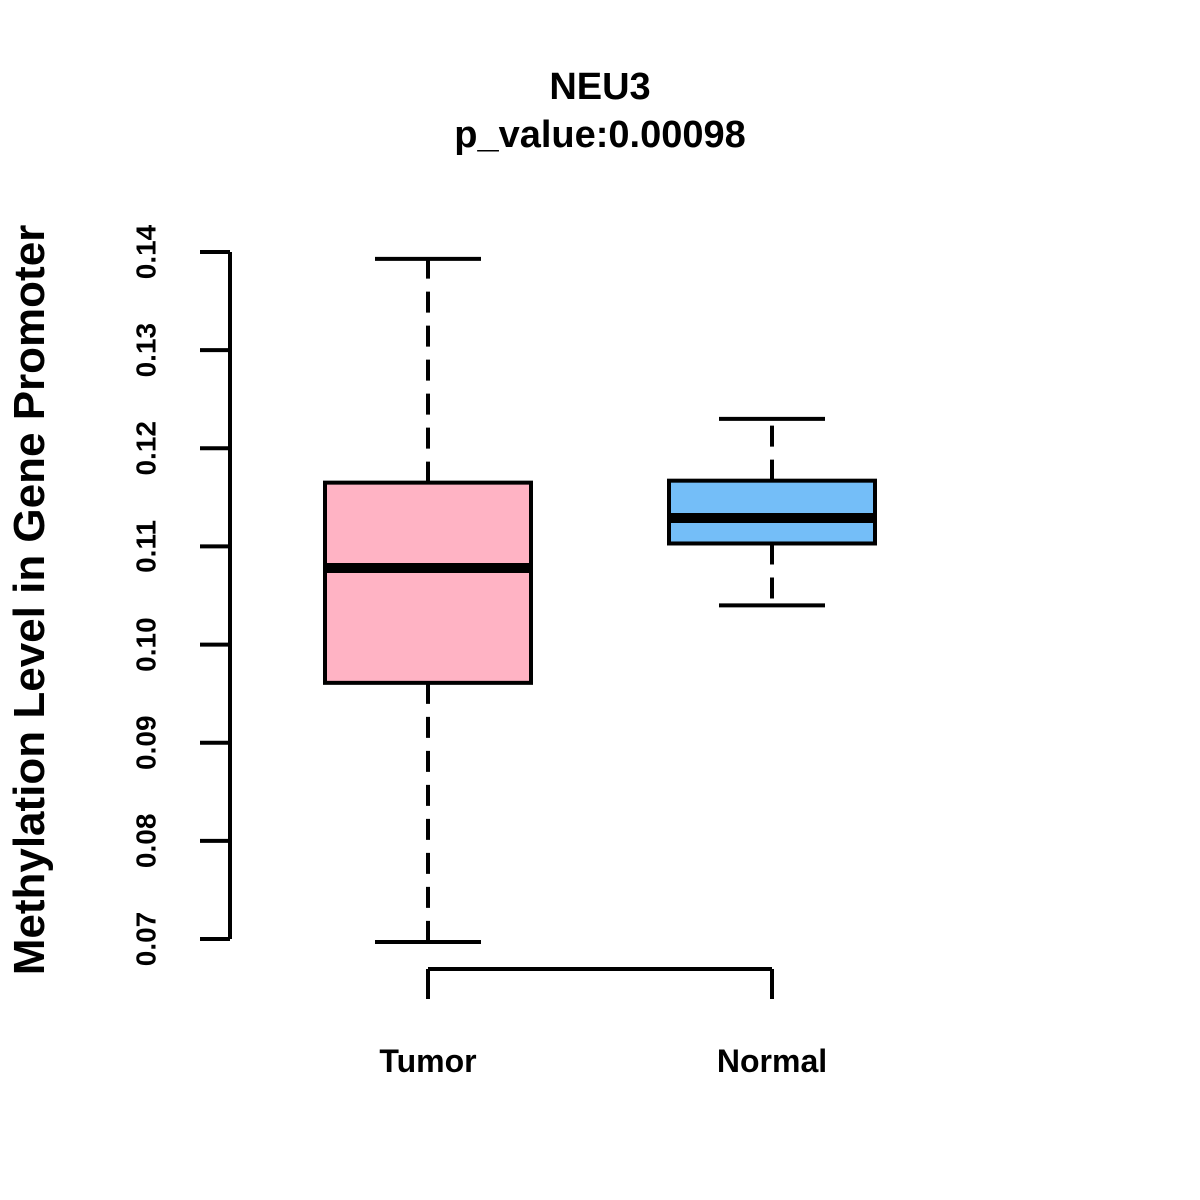  Describe the element at coordinates (427, 1061) in the screenshot. I see `x-tick-label-tumor: Tumor` at that location.